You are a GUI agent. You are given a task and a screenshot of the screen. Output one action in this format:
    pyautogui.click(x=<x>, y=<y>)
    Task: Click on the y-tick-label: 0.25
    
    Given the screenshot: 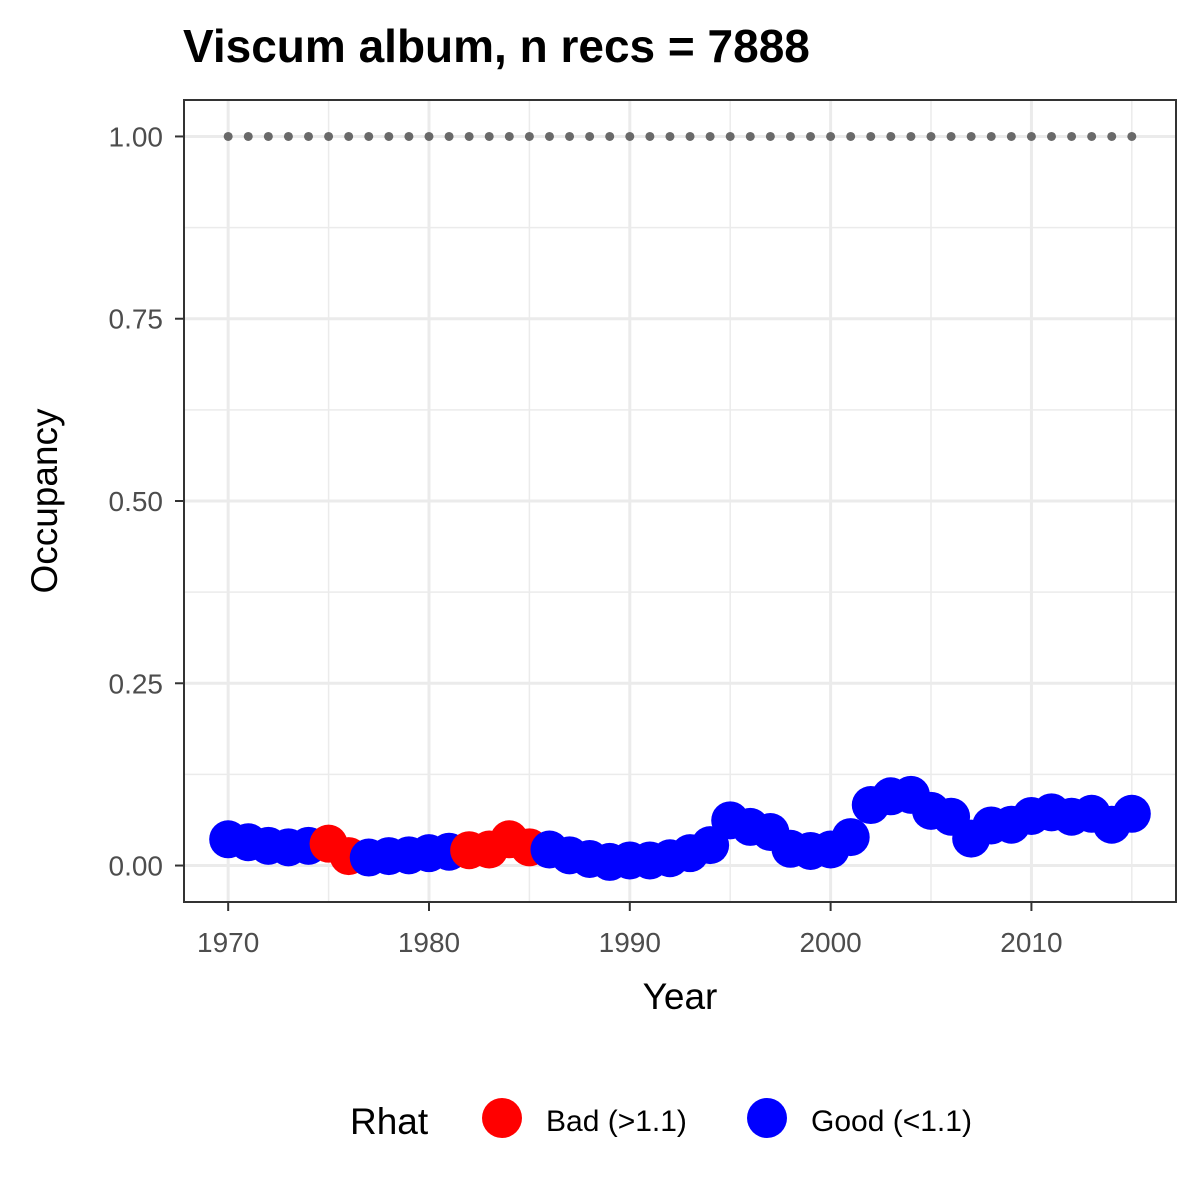 What is the action you would take?
    pyautogui.click(x=136, y=683)
    